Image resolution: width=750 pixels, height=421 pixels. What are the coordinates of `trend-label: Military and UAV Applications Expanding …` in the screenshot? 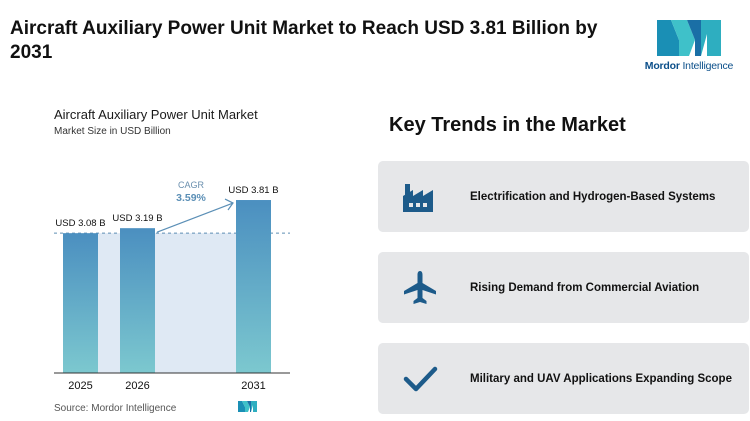 It's located at (601, 378).